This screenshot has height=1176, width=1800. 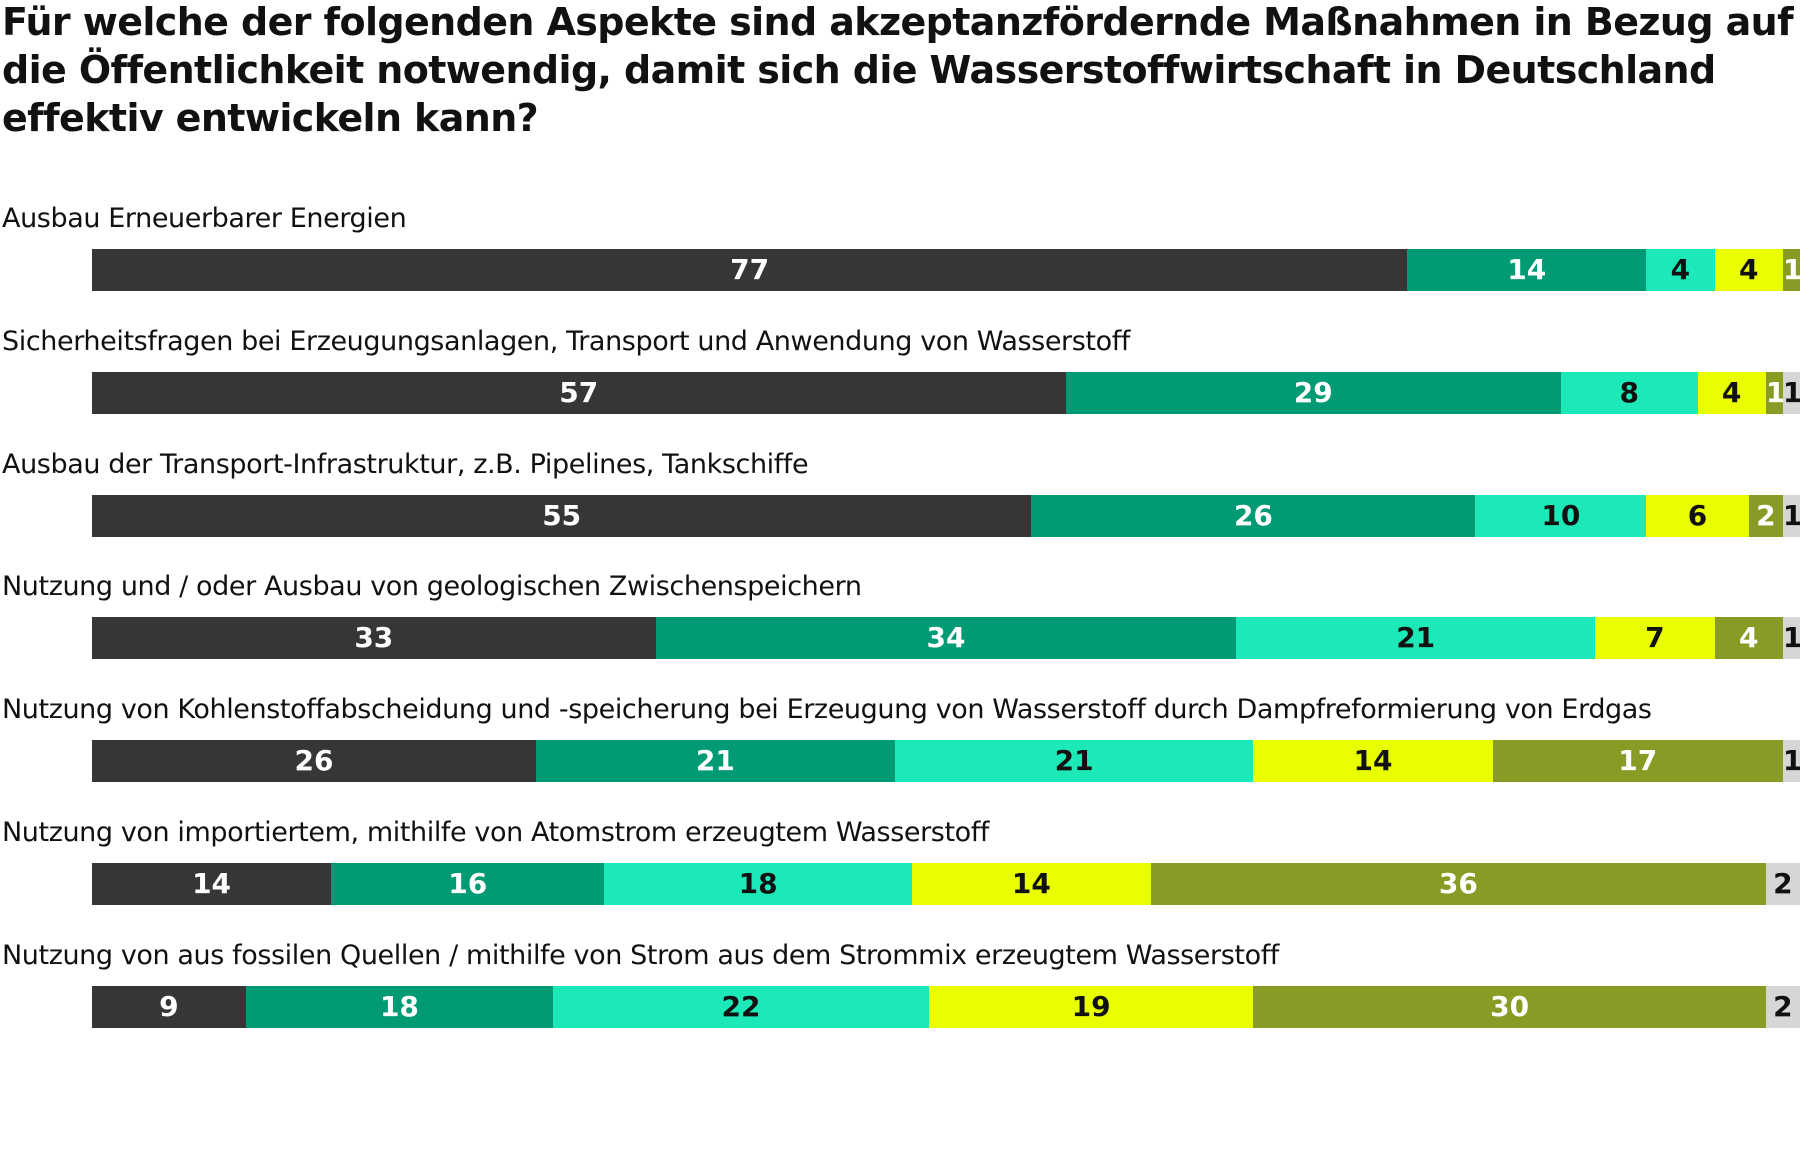 I want to click on data-label: 9, so click(x=169, y=1006).